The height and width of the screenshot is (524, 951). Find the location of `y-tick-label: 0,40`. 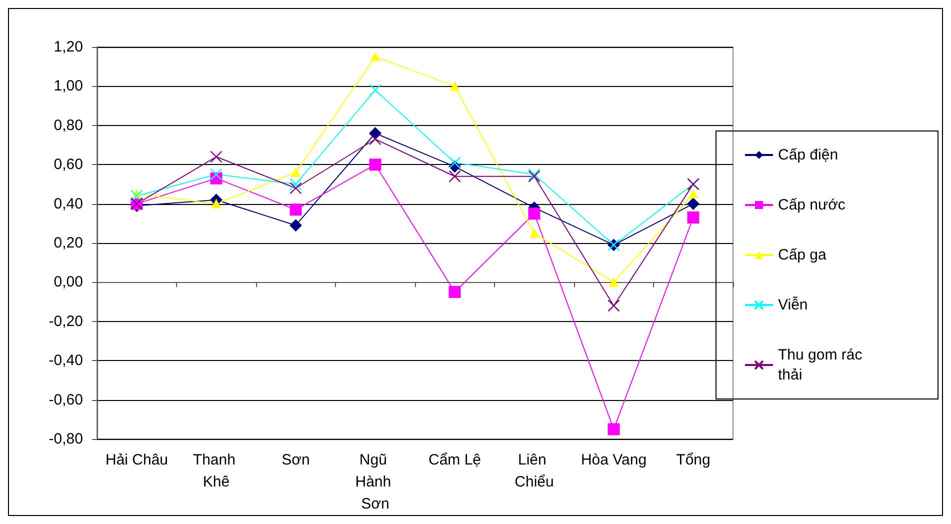

y-tick-label: 0,40 is located at coordinates (68, 203).